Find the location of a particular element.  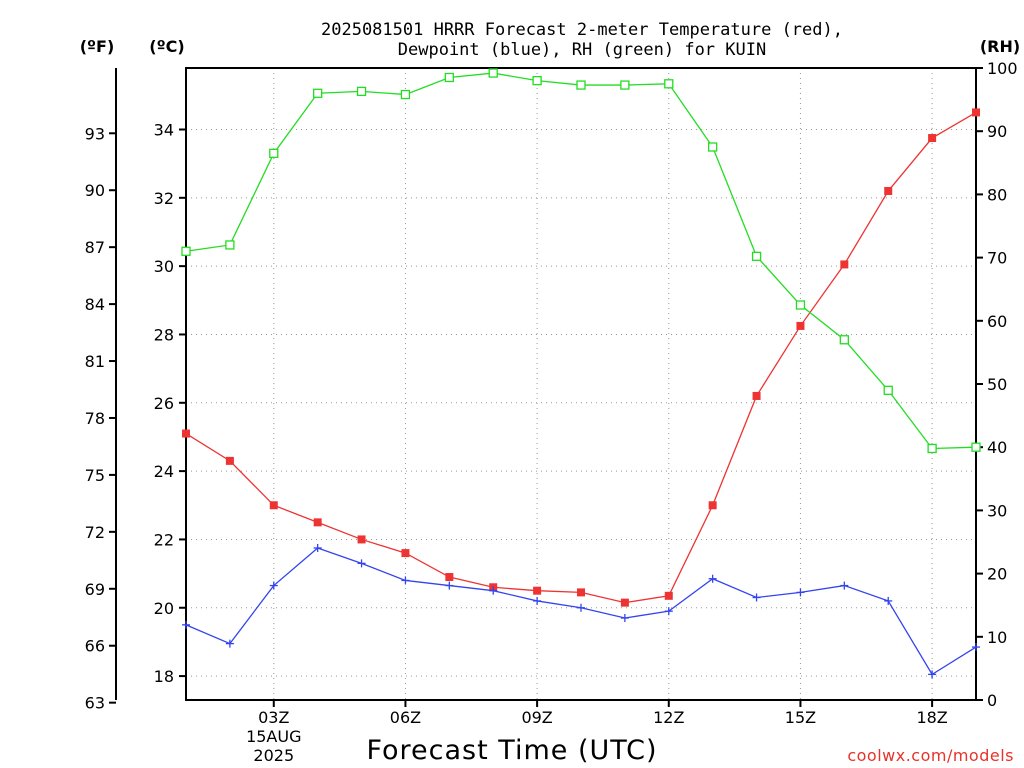

x-date-label: 15AUG is located at coordinates (273, 736).